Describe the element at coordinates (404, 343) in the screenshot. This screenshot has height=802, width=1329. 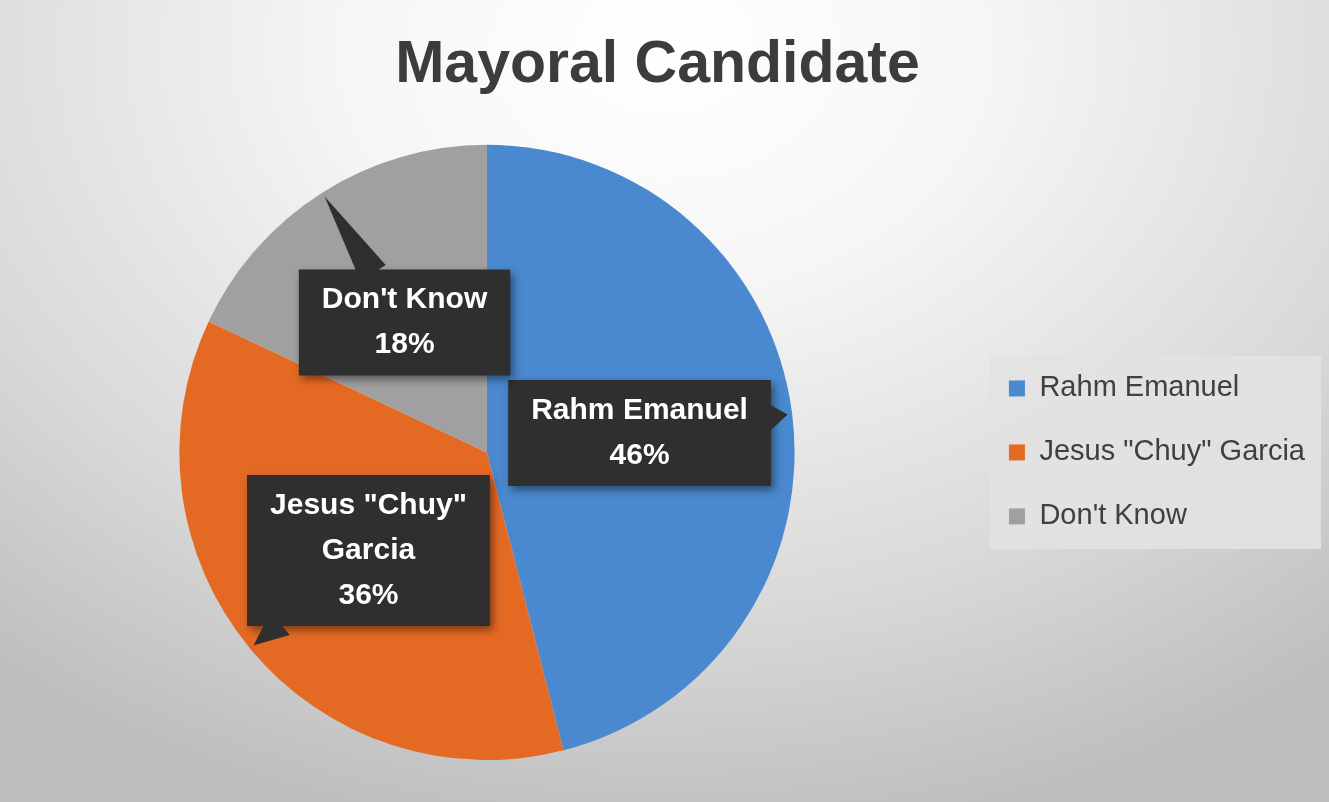
I see `data-label: 18%` at that location.